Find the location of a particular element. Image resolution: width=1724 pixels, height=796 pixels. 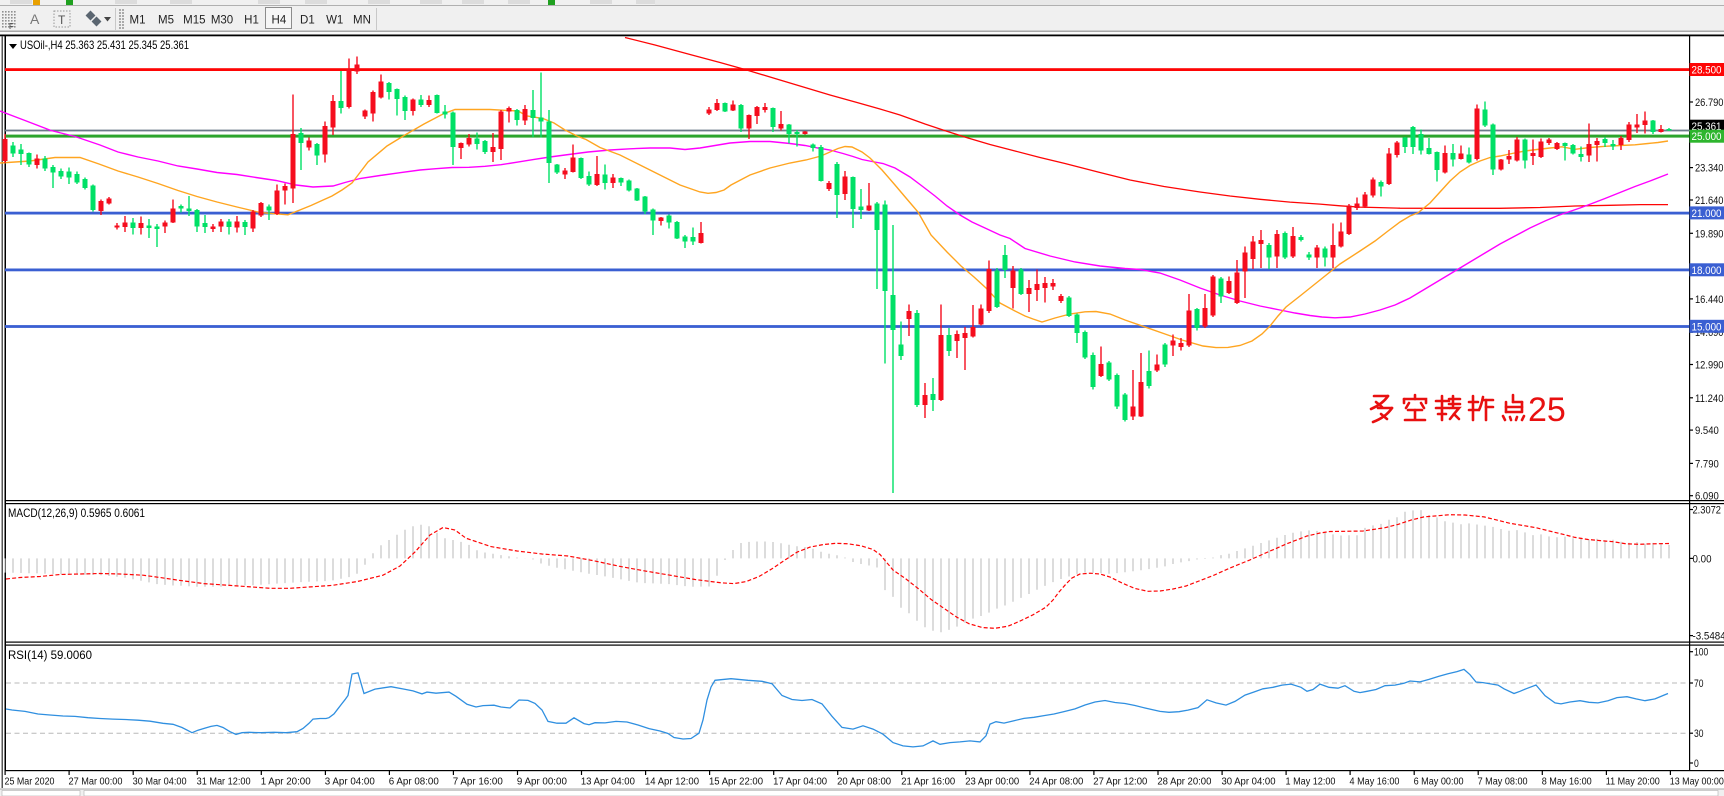

svg-text: M1 is located at coordinates (138, 21).